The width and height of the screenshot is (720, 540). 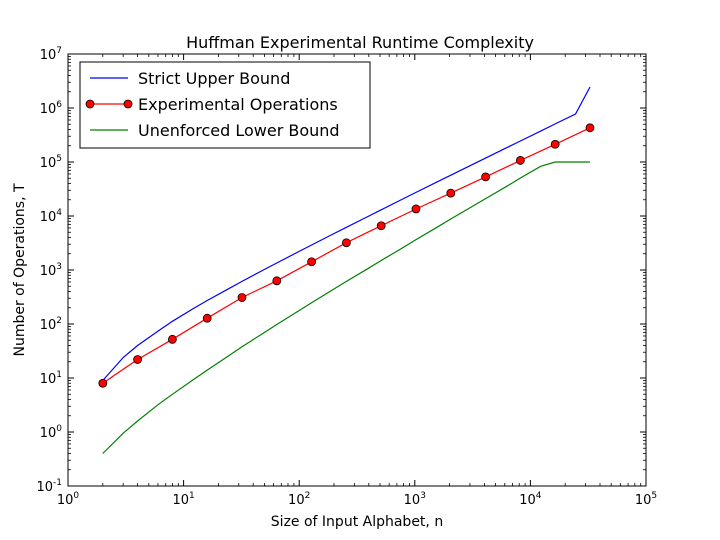 I want to click on x-tick-label: 10², so click(x=299, y=499).